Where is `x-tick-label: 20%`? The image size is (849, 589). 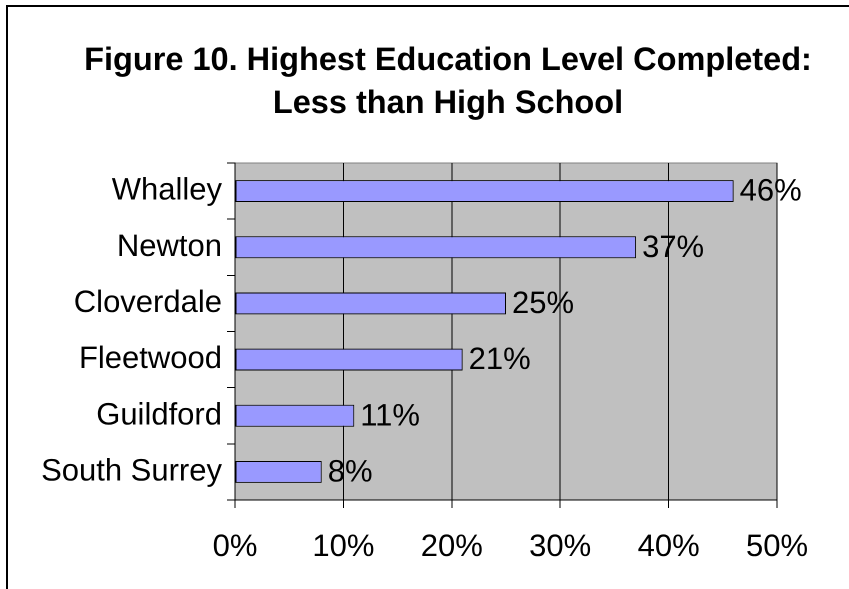 x-tick-label: 20% is located at coordinates (451, 546).